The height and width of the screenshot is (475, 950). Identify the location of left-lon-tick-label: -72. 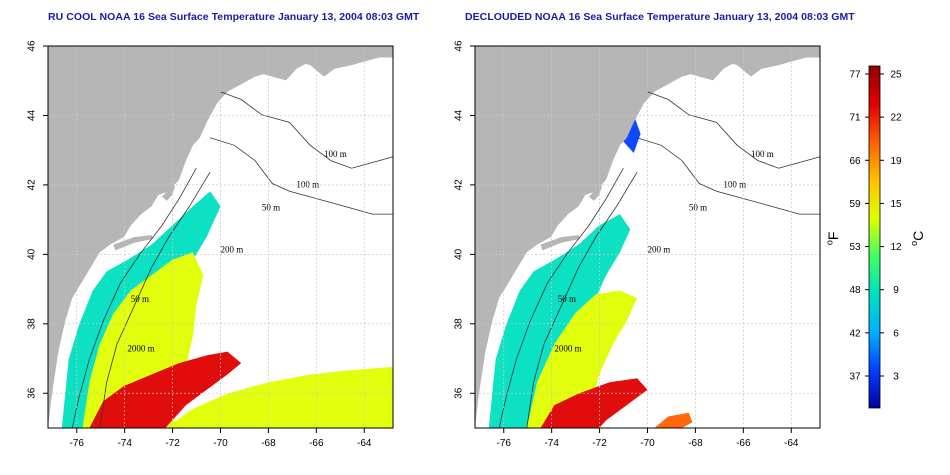
(172, 443).